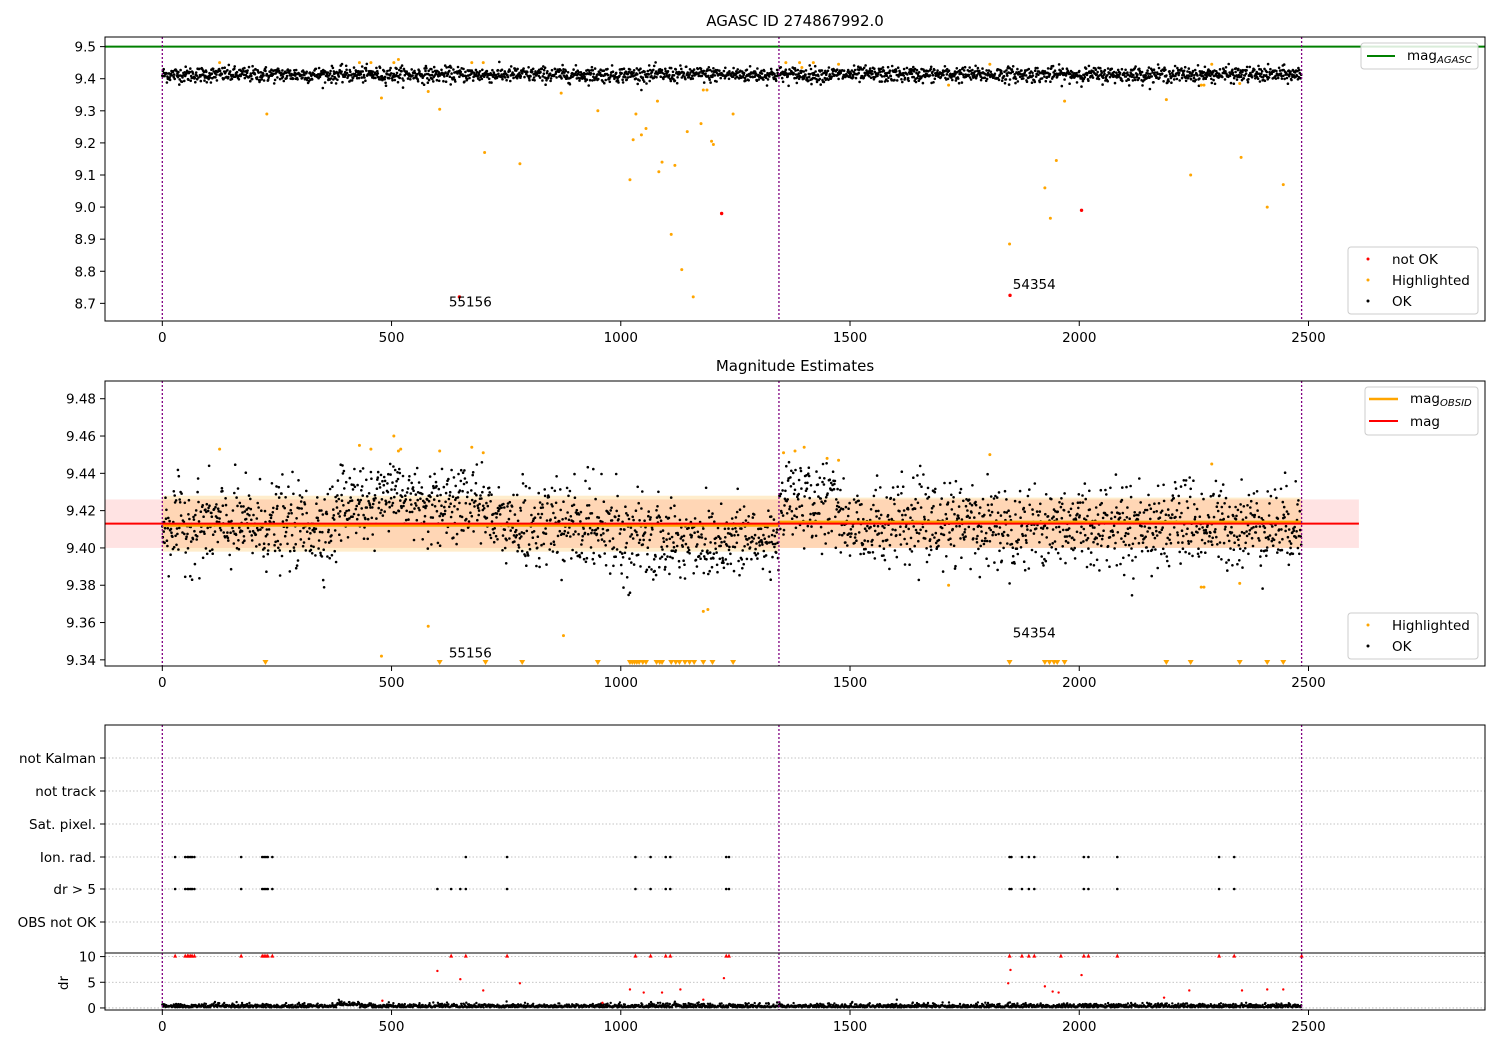  What do you see at coordinates (68, 858) in the screenshot?
I see `flag-row-label: Ion. rad.` at bounding box center [68, 858].